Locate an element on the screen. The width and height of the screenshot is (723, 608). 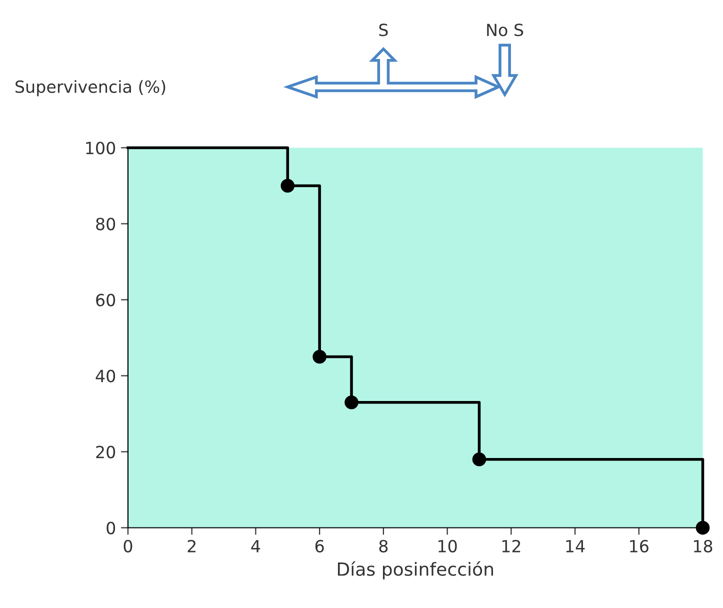
x-tick-label: 0 is located at coordinates (128, 546).